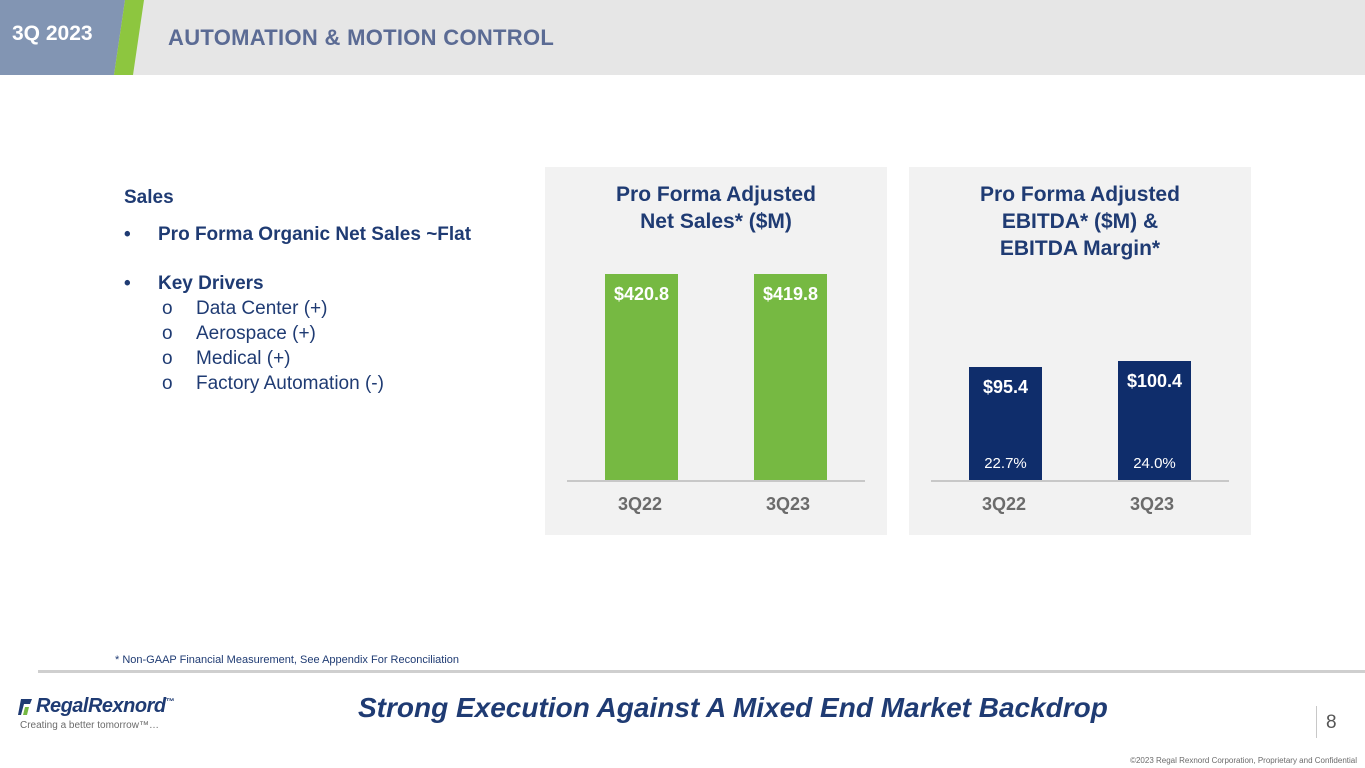 This screenshot has width=1365, height=768. What do you see at coordinates (790, 377) in the screenshot?
I see `bar-3q23: $419.8` at bounding box center [790, 377].